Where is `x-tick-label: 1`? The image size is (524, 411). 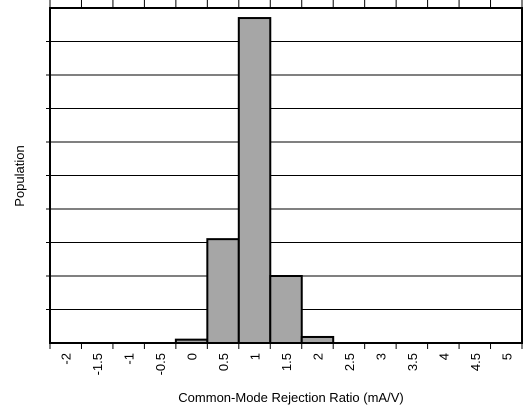
x-tick-label: 1 is located at coordinates (255, 356).